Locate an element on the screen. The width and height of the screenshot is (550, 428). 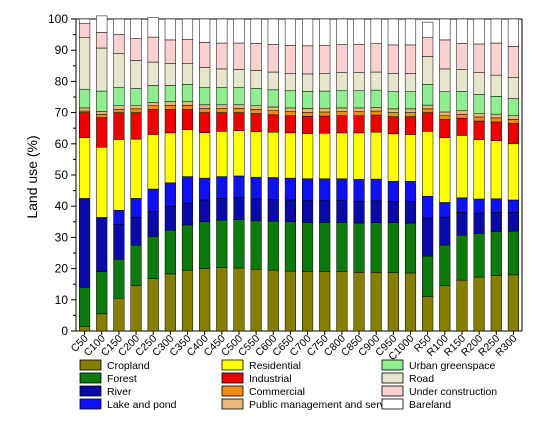
legend-item: Road is located at coordinates (407, 378).